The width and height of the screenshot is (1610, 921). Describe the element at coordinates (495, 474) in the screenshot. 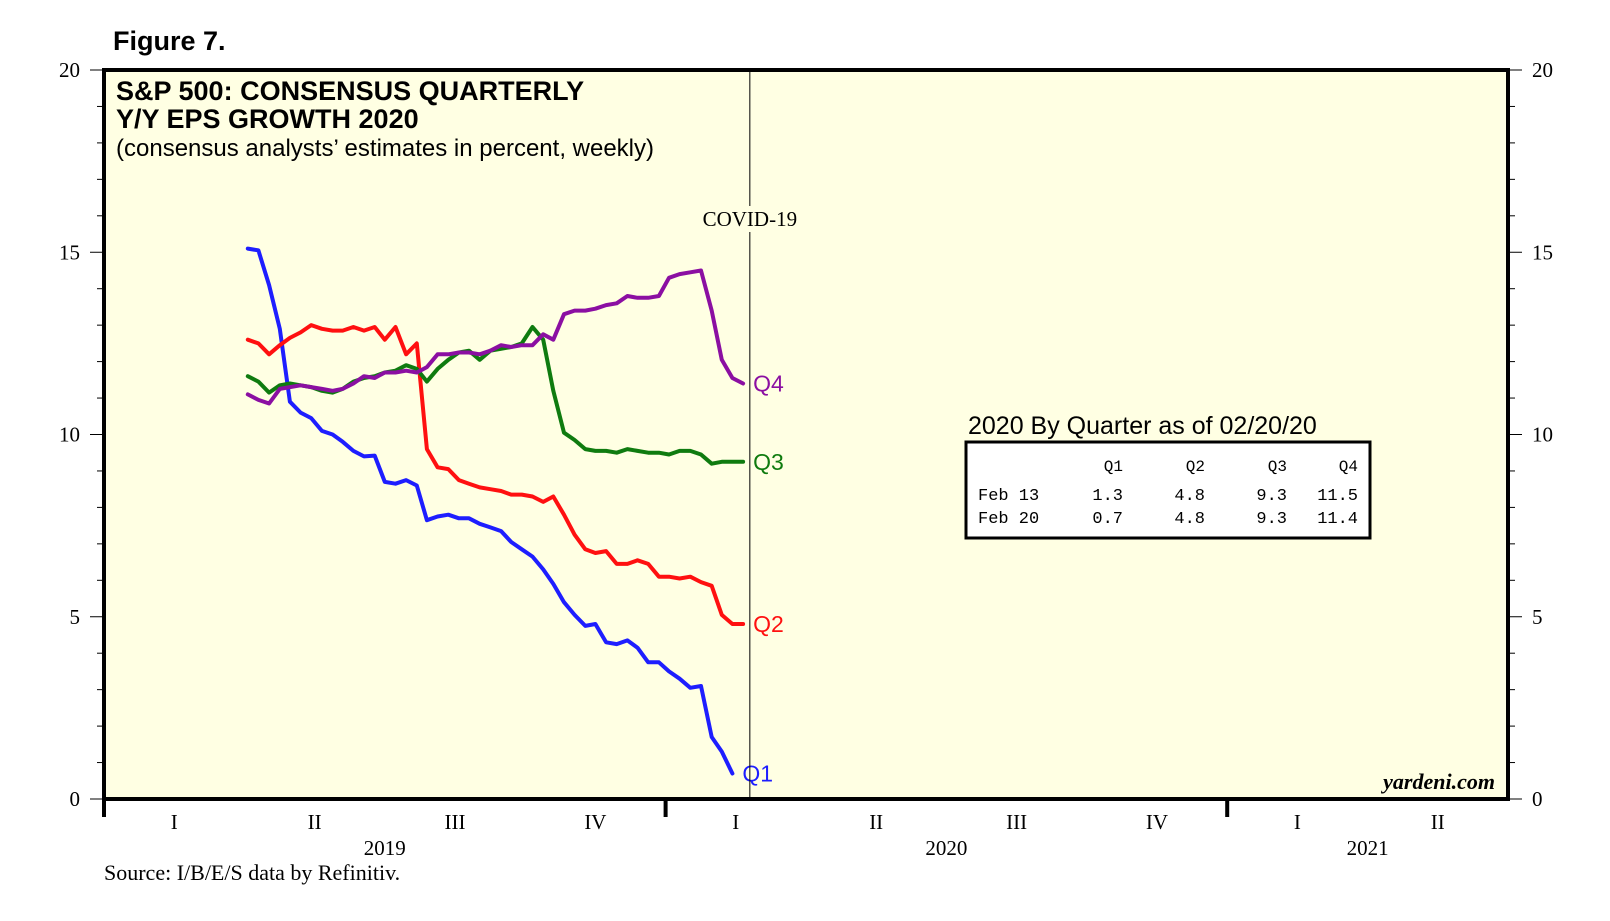

I see `series-line-q2` at that location.